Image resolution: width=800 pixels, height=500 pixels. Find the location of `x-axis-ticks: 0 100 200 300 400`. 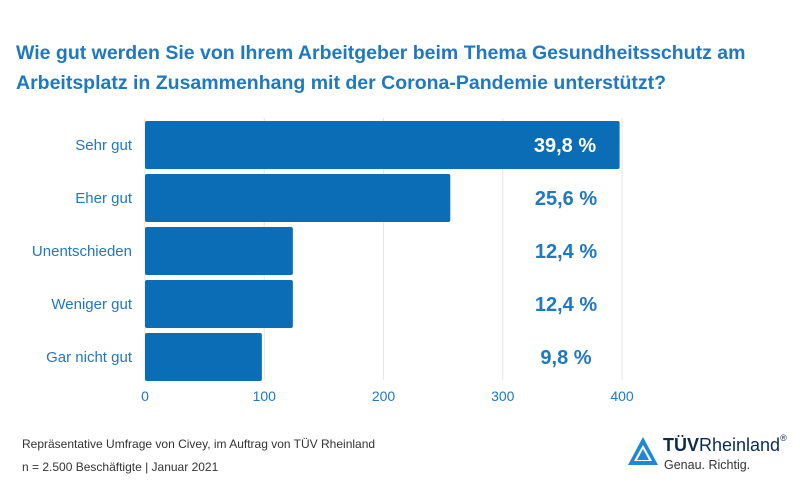

x-axis-ticks: 0 100 200 300 400 is located at coordinates (387, 396).